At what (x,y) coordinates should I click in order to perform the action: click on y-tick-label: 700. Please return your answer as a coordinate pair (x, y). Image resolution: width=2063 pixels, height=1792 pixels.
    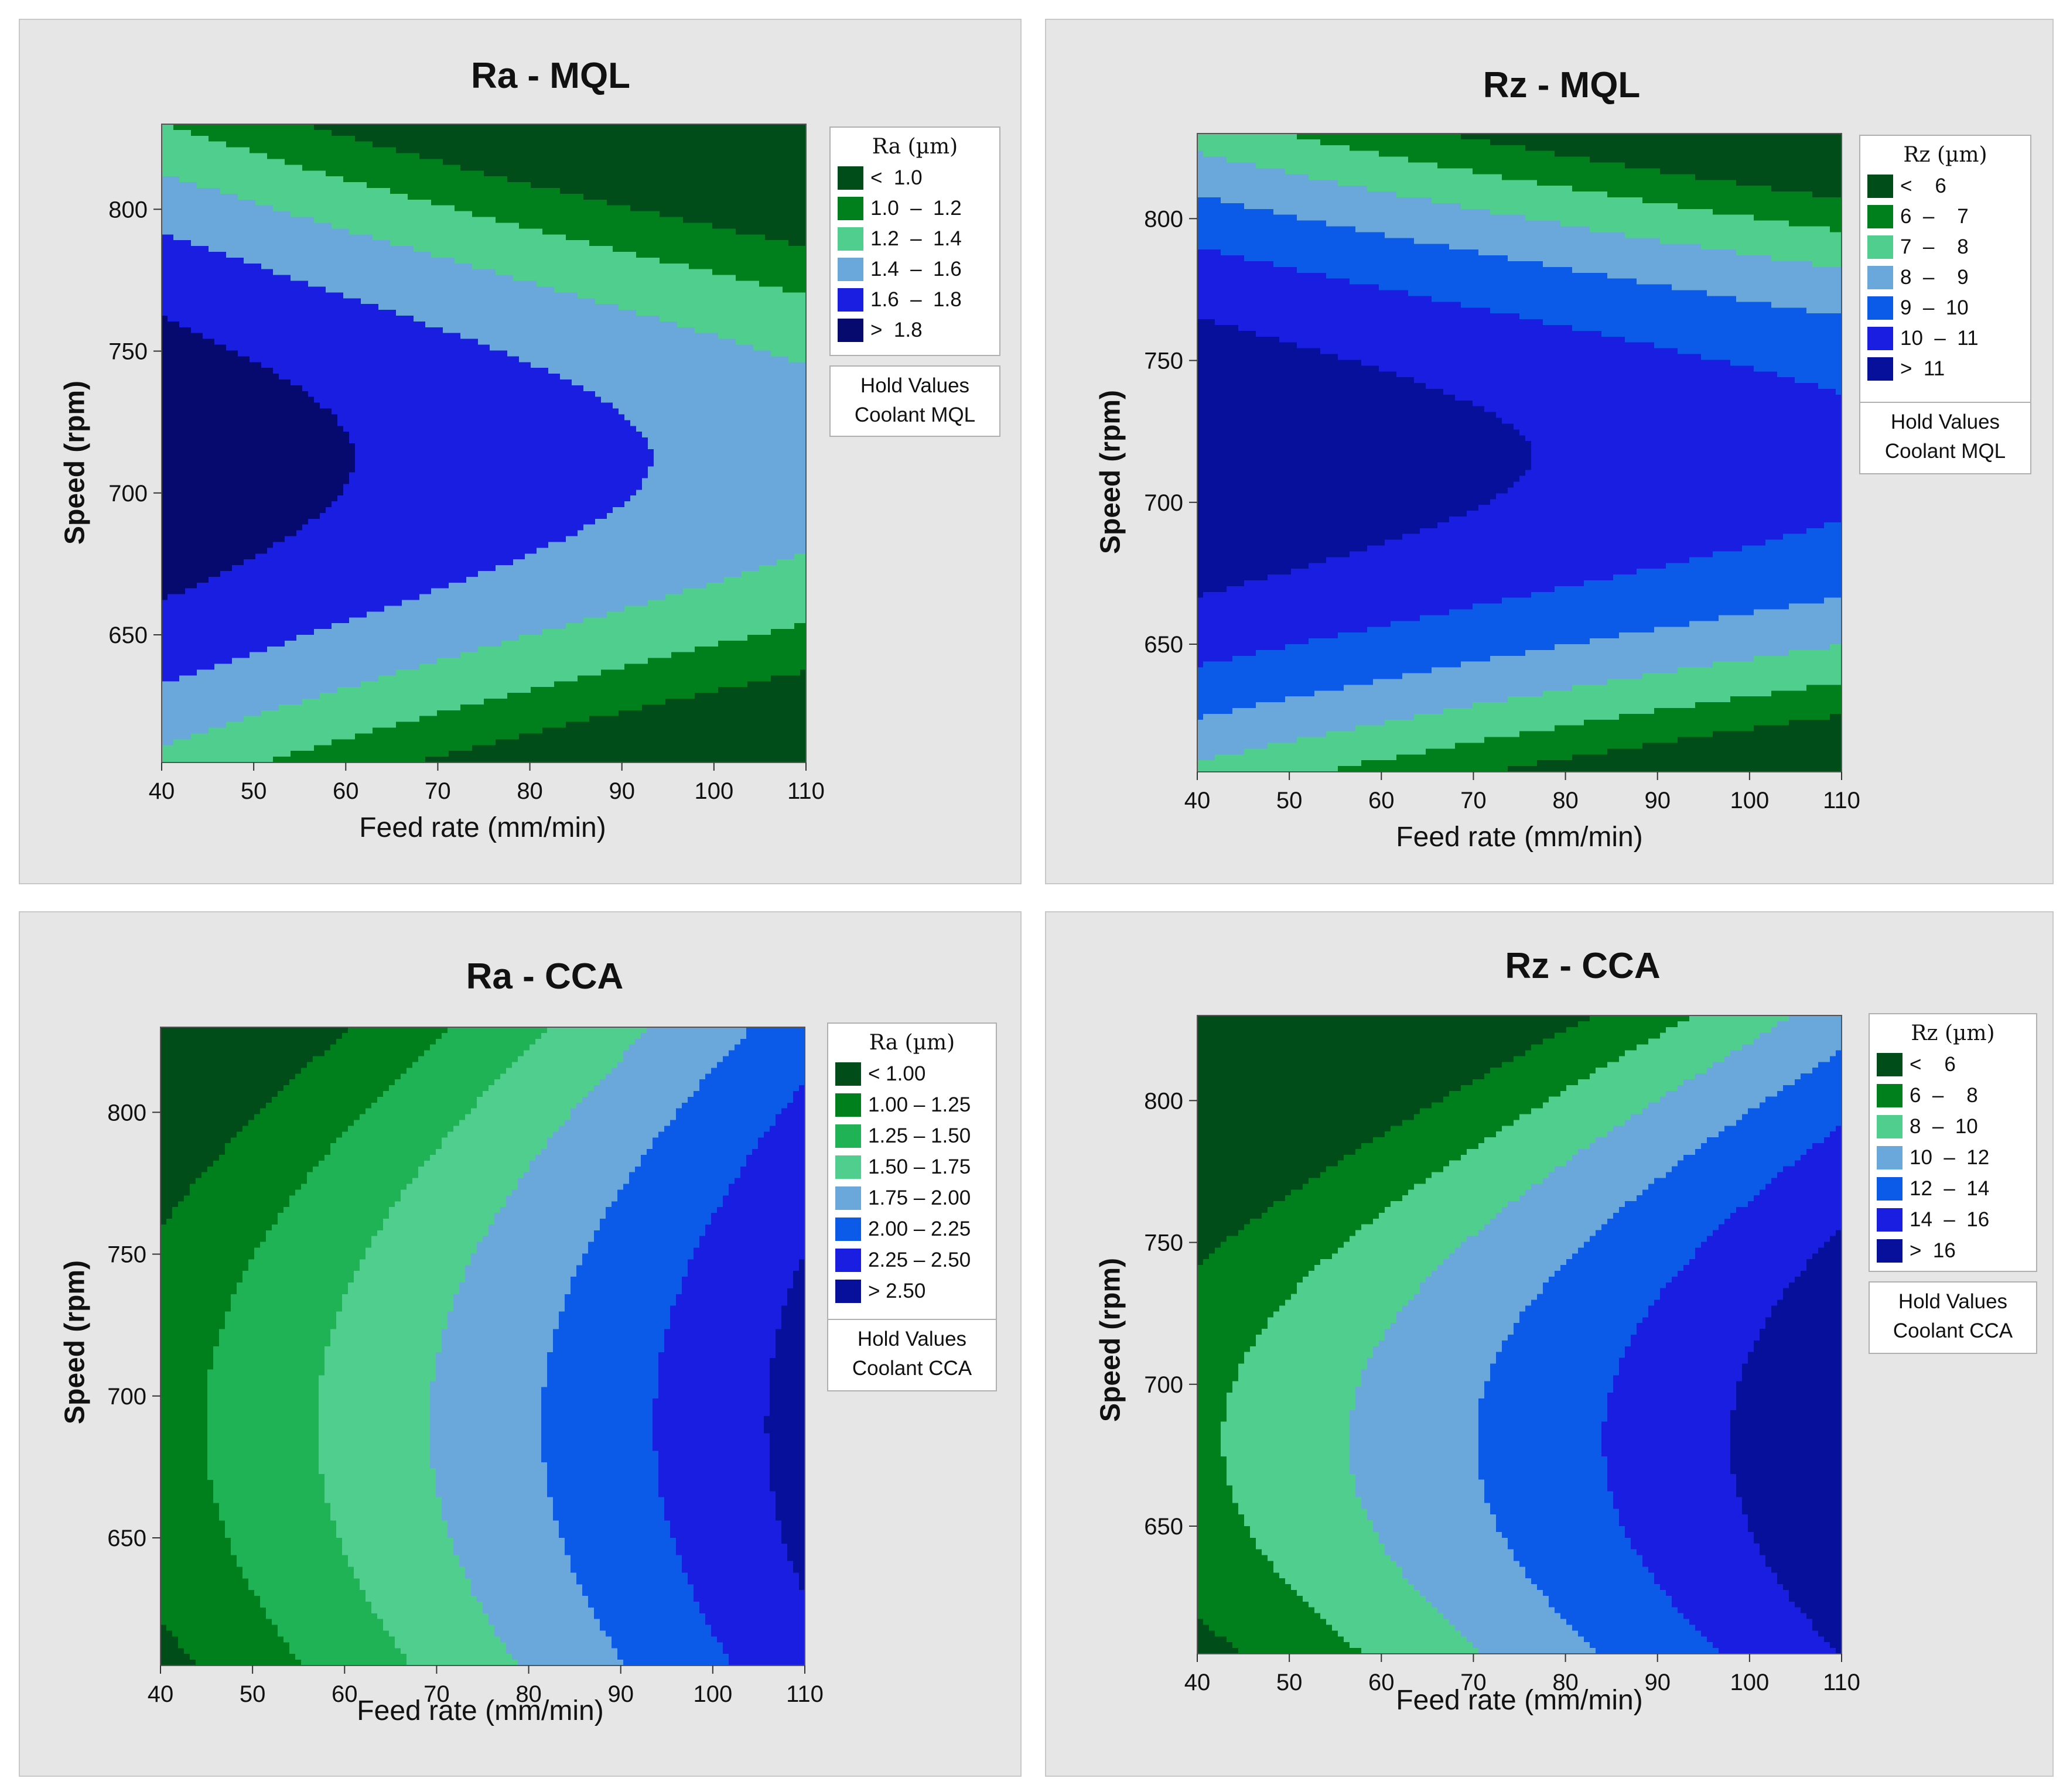
    Looking at the image, I should click on (1163, 1385).